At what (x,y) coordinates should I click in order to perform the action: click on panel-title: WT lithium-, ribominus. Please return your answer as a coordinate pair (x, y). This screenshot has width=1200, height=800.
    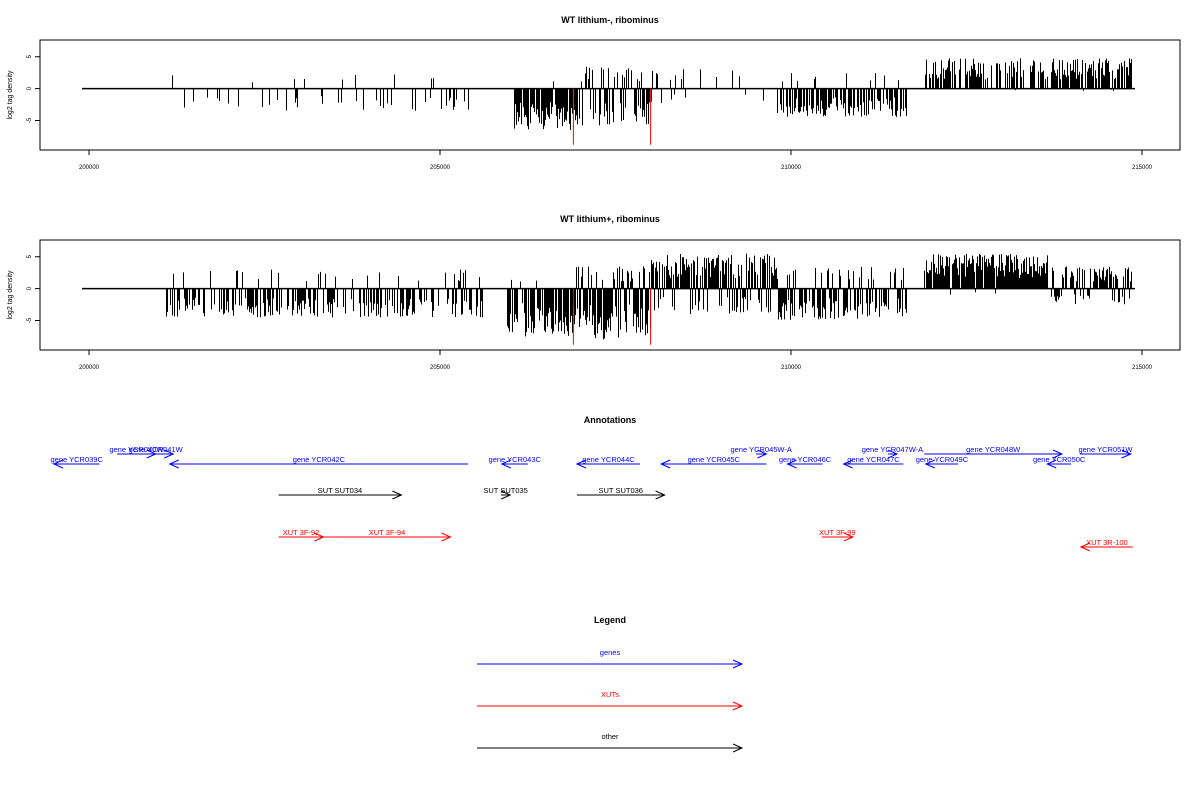
    Looking at the image, I should click on (610, 20).